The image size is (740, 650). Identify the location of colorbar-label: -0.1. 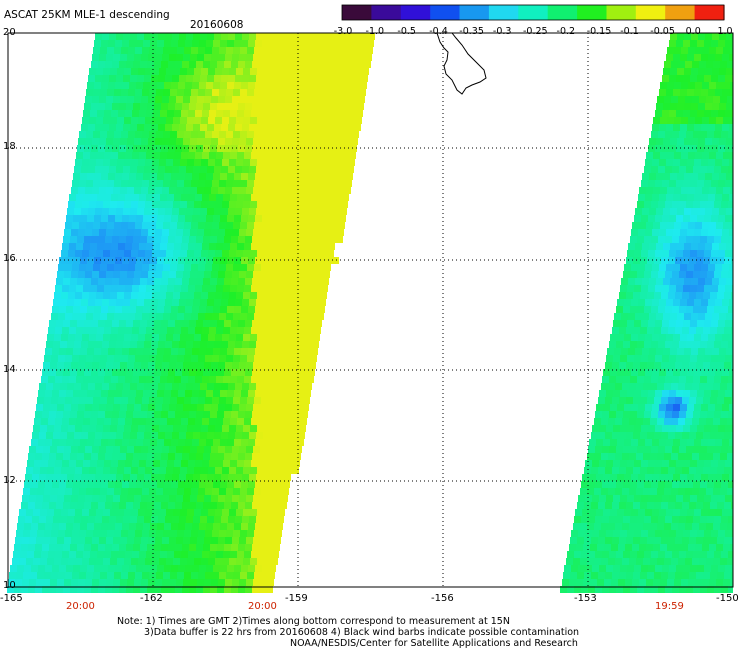
(629, 31).